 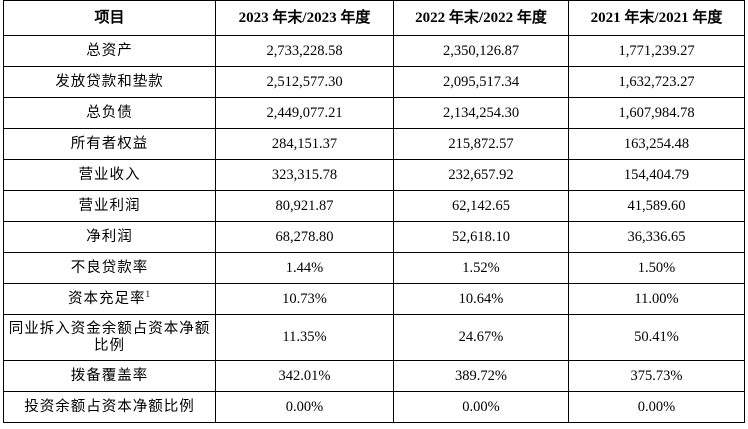 What do you see at coordinates (304, 51) in the screenshot?
I see `cell-2023: 2,733,228.58` at bounding box center [304, 51].